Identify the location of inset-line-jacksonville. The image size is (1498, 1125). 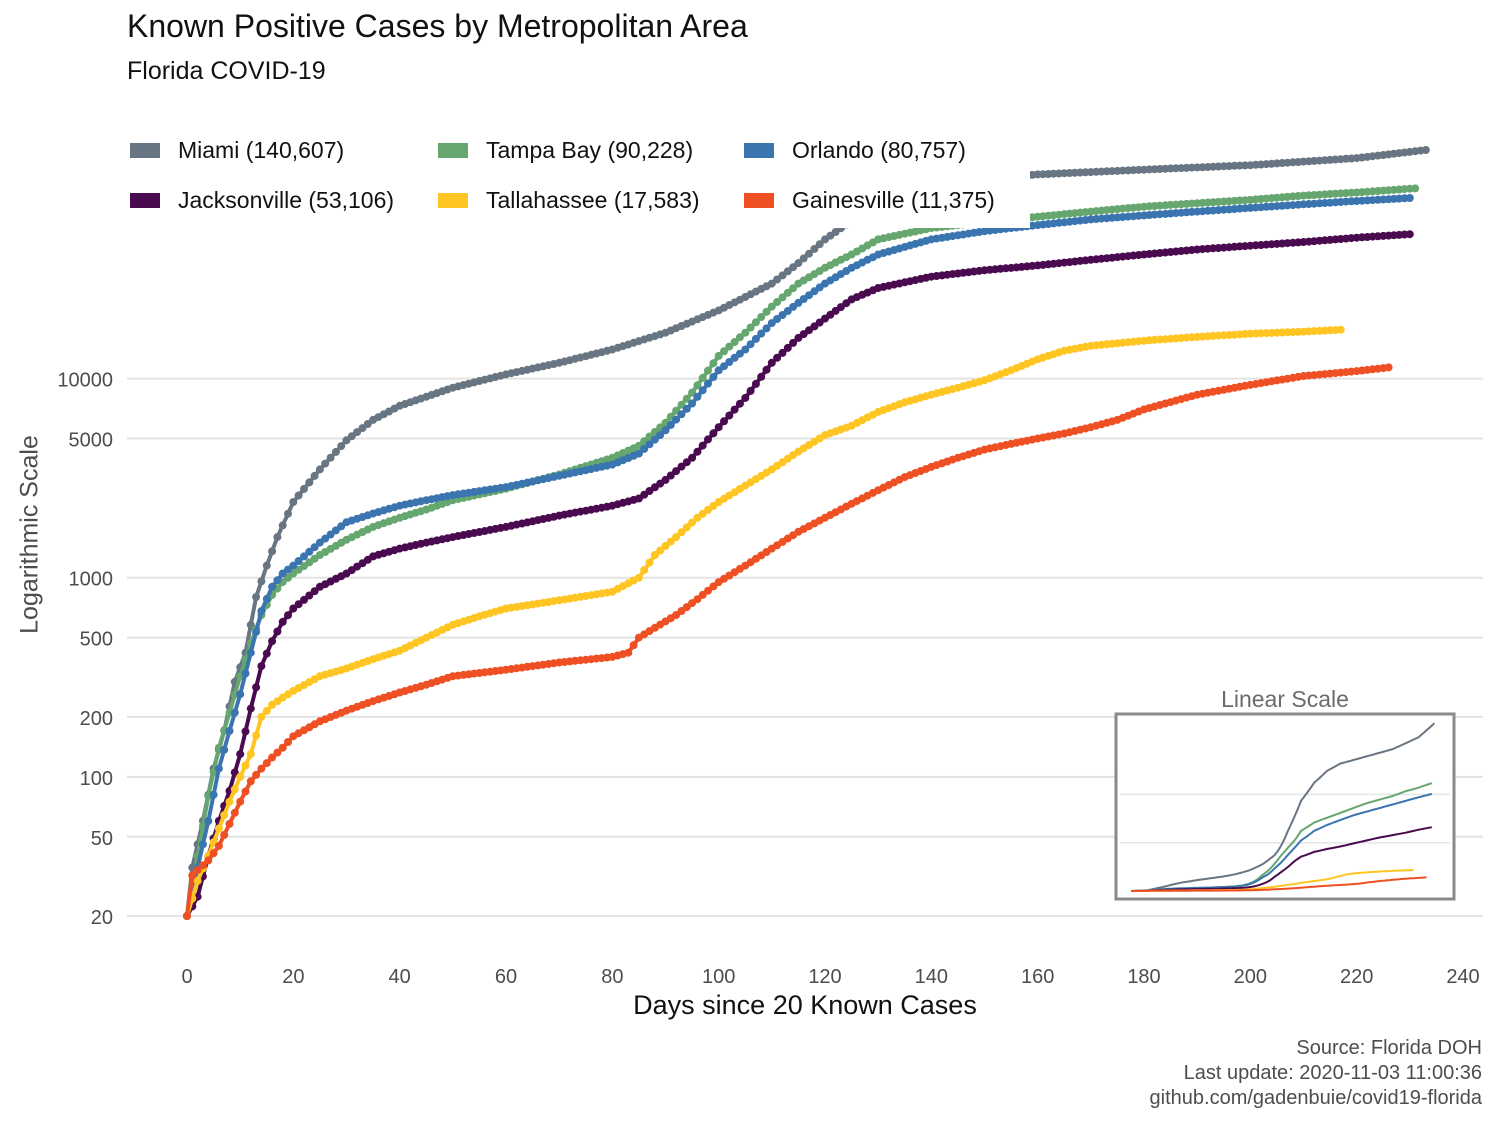
(1281, 859).